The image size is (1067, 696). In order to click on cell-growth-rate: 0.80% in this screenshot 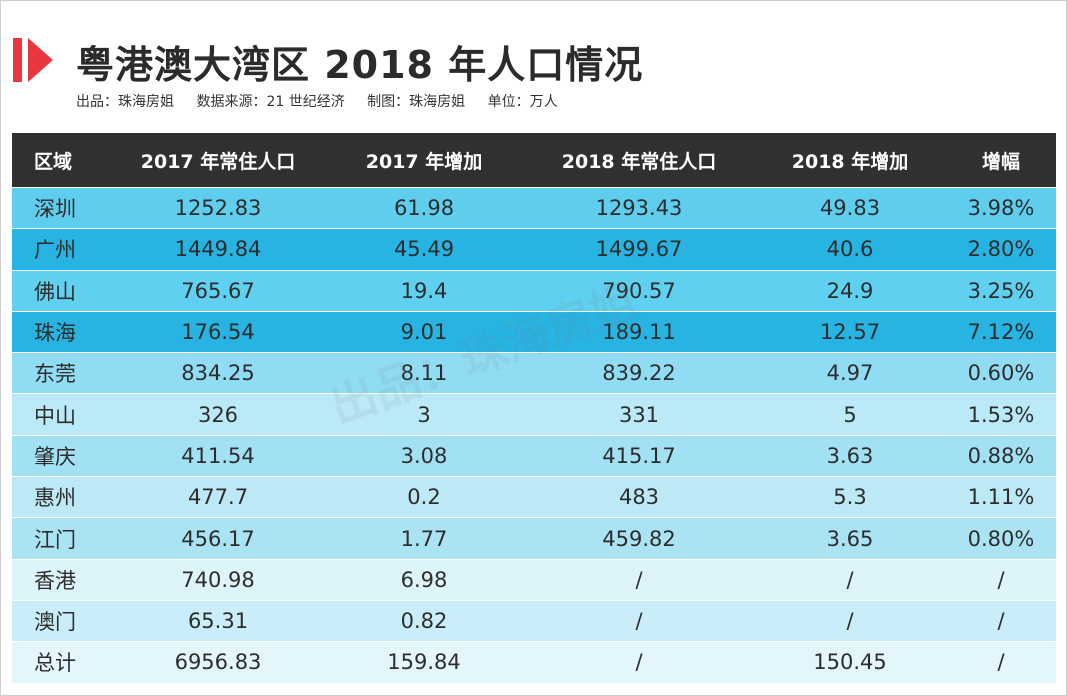, I will do `click(1001, 538)`.